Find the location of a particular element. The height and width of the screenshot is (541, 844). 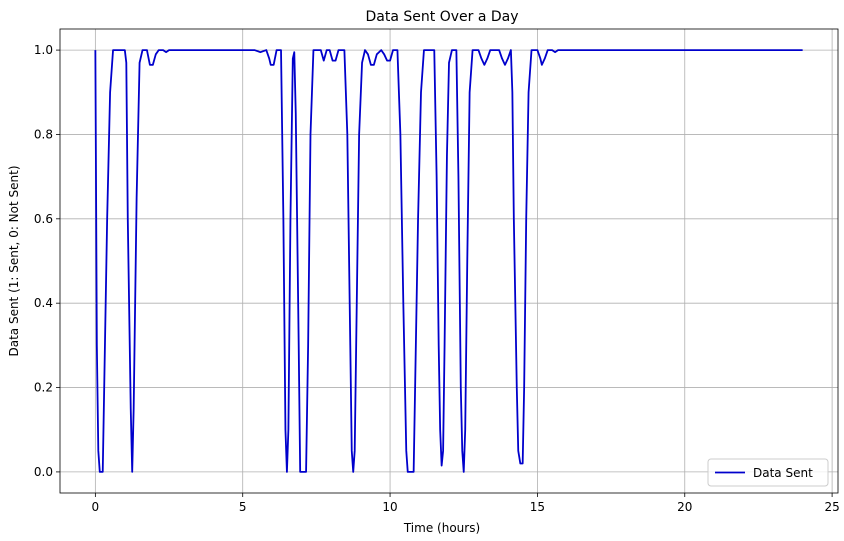

x-tick-label: 20 is located at coordinates (684, 507).